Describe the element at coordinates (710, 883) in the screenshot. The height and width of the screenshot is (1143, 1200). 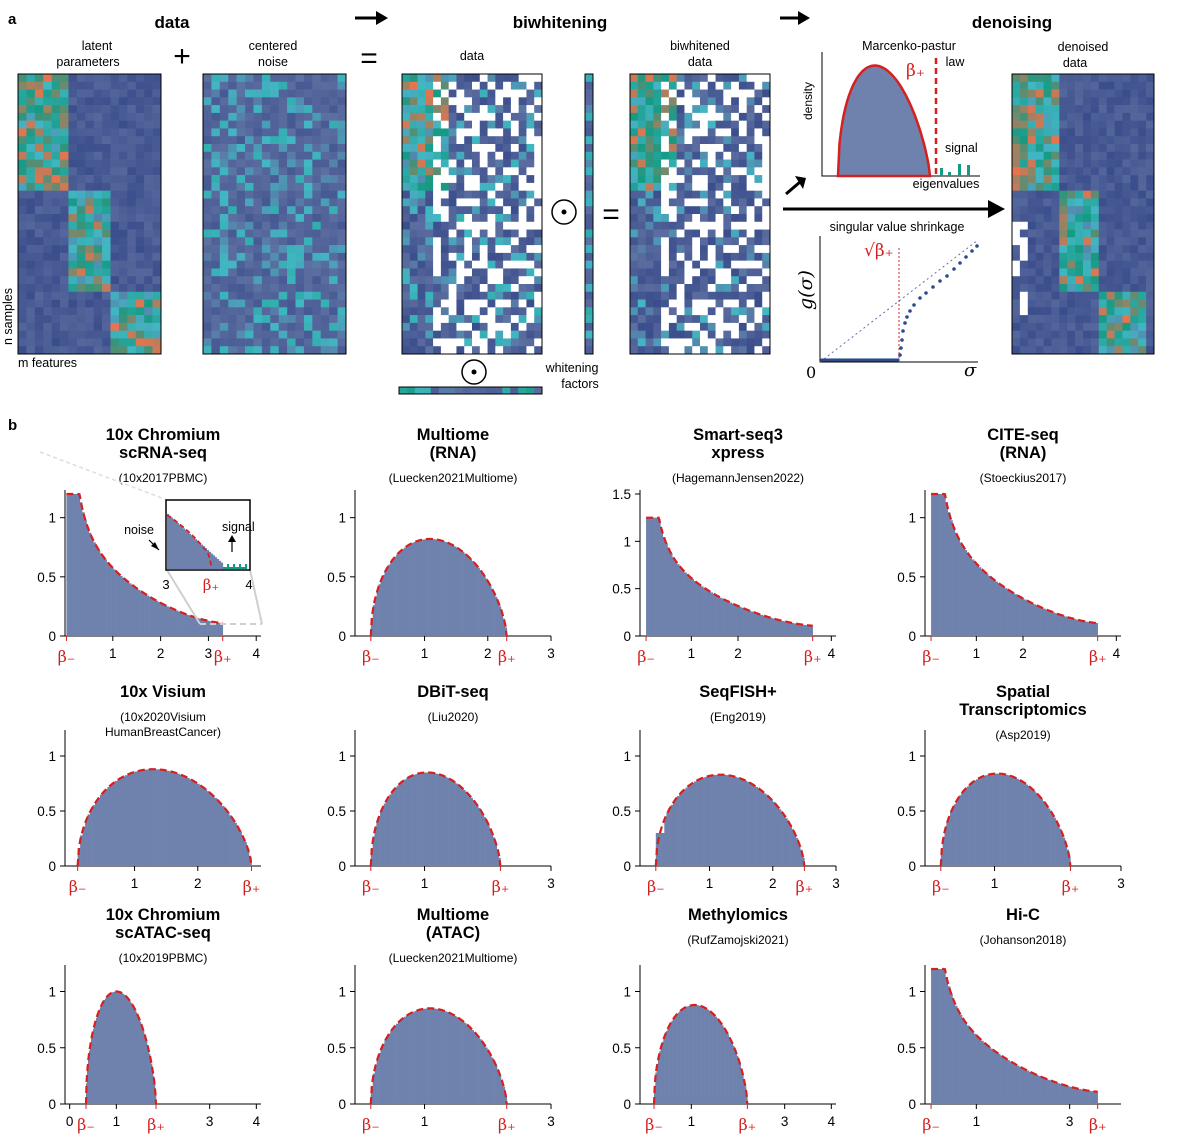
I see `x-tick-label: 1` at that location.